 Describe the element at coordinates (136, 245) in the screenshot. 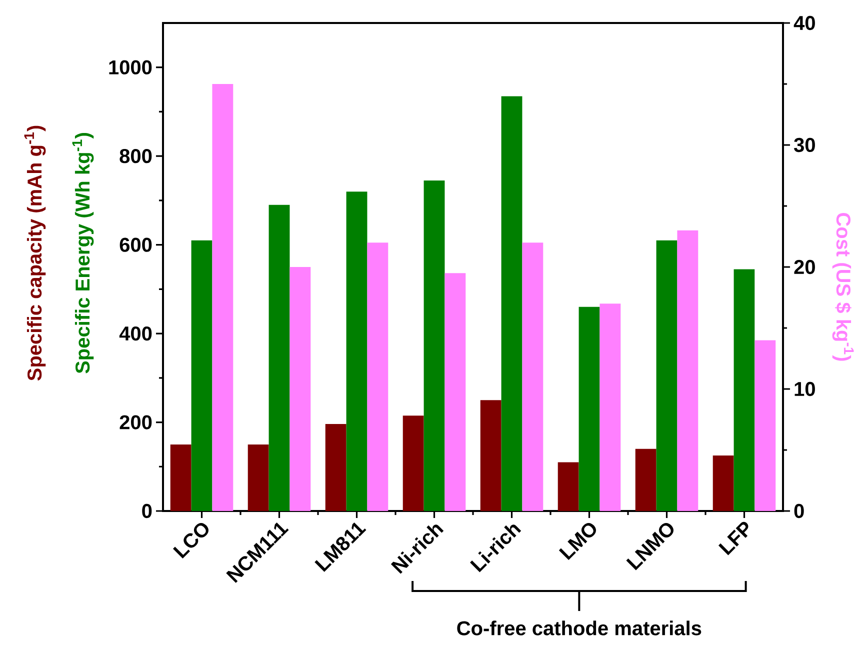

I see `y-tick-label: 600` at that location.